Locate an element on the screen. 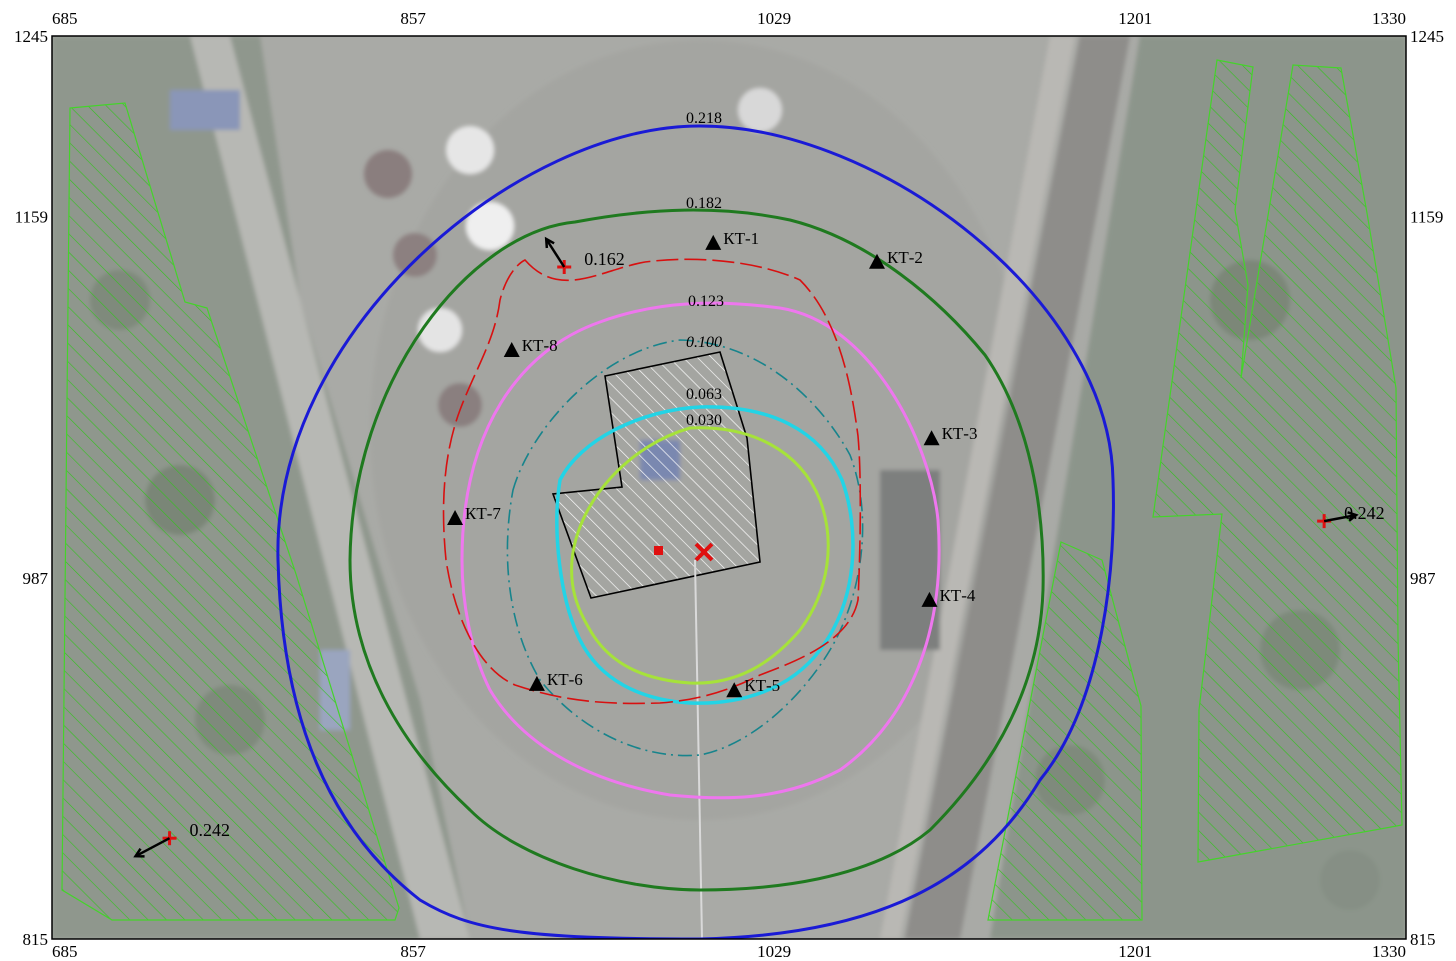  x-tick-label-top: 1201 is located at coordinates (1135, 18).